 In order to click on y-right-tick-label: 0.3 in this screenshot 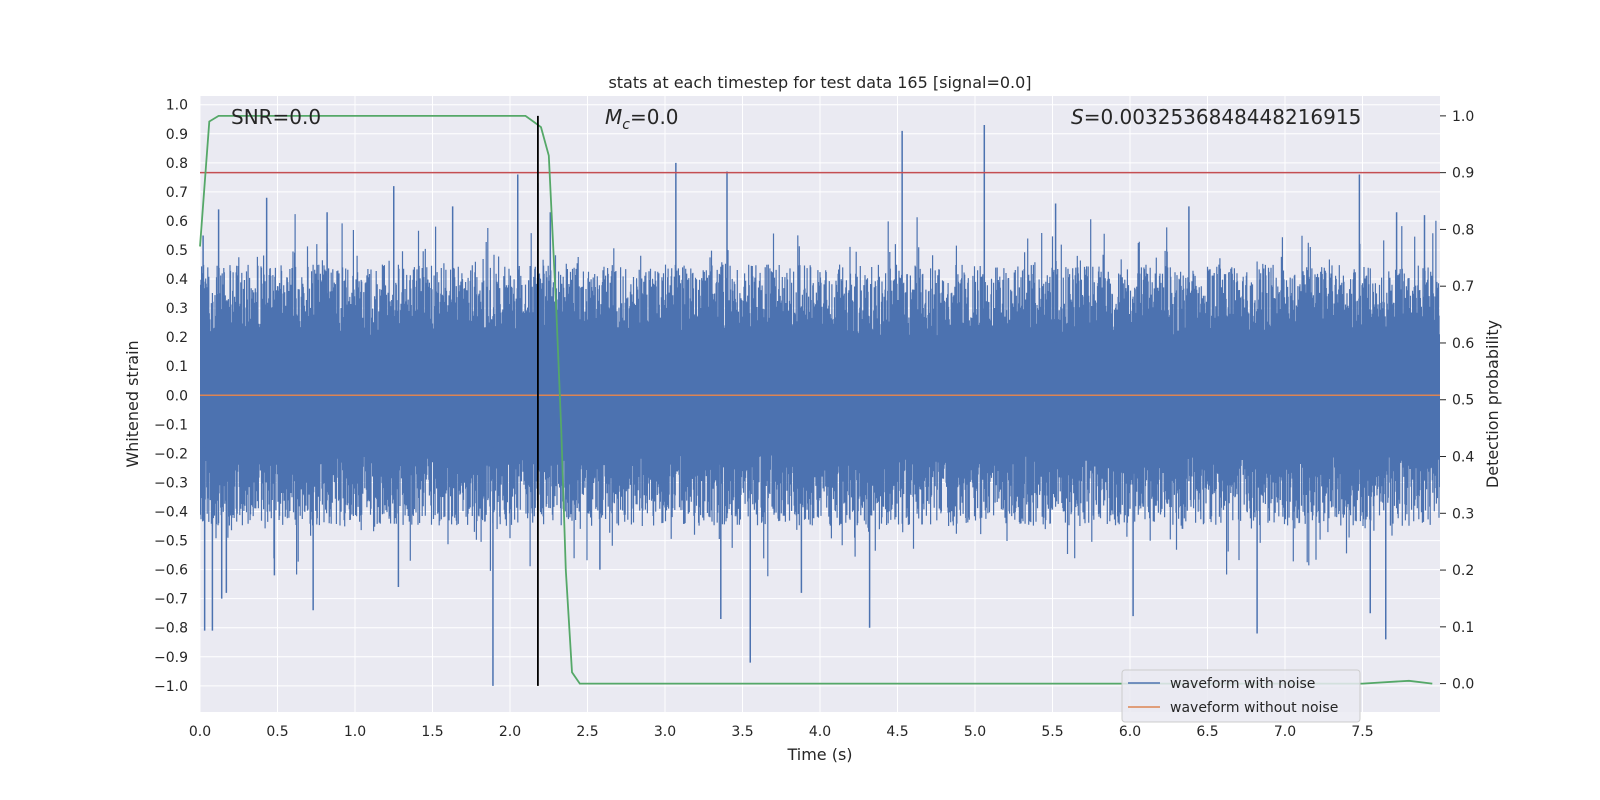, I will do `click(1463, 514)`.